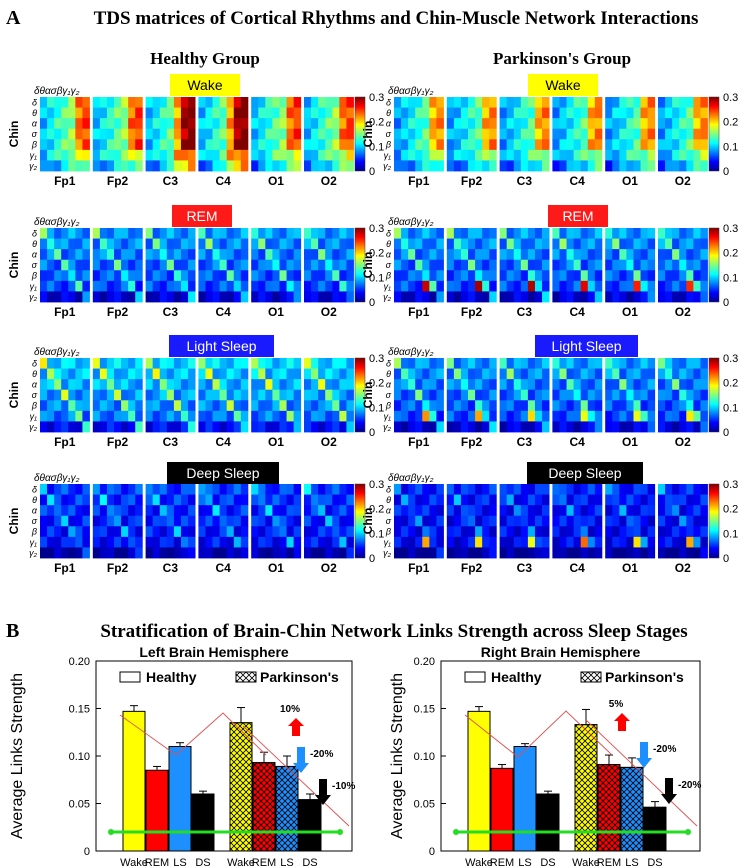 Image resolution: width=754 pixels, height=867 pixels. Describe the element at coordinates (118, 442) in the screenshot. I see `channel-label: Fp2` at that location.